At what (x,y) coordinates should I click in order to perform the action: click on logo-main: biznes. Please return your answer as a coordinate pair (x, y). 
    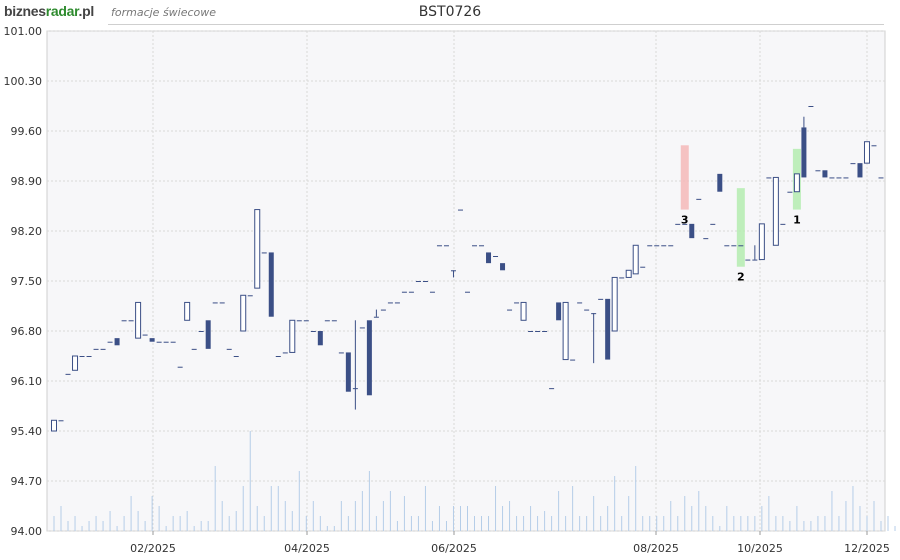
    Looking at the image, I should click on (25, 11).